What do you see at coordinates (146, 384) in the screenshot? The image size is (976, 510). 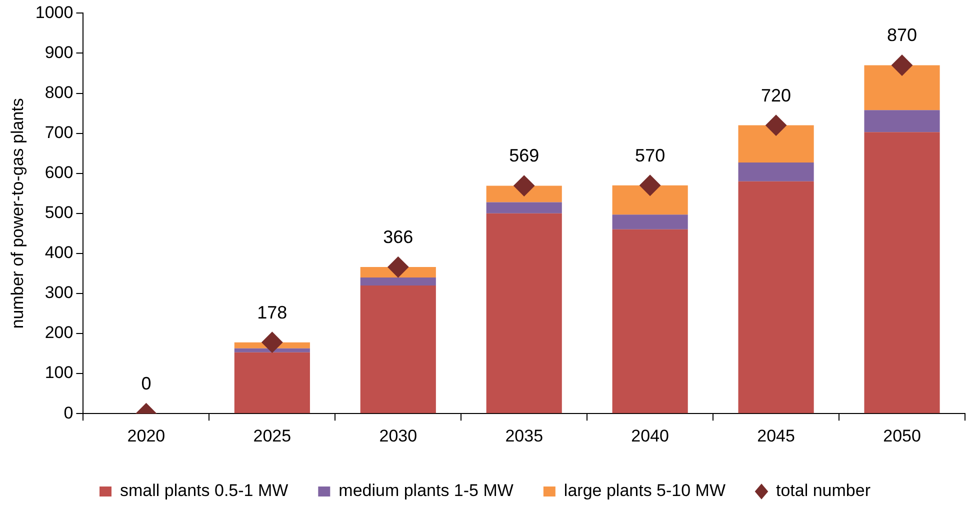 I see `data-label: 0` at bounding box center [146, 384].